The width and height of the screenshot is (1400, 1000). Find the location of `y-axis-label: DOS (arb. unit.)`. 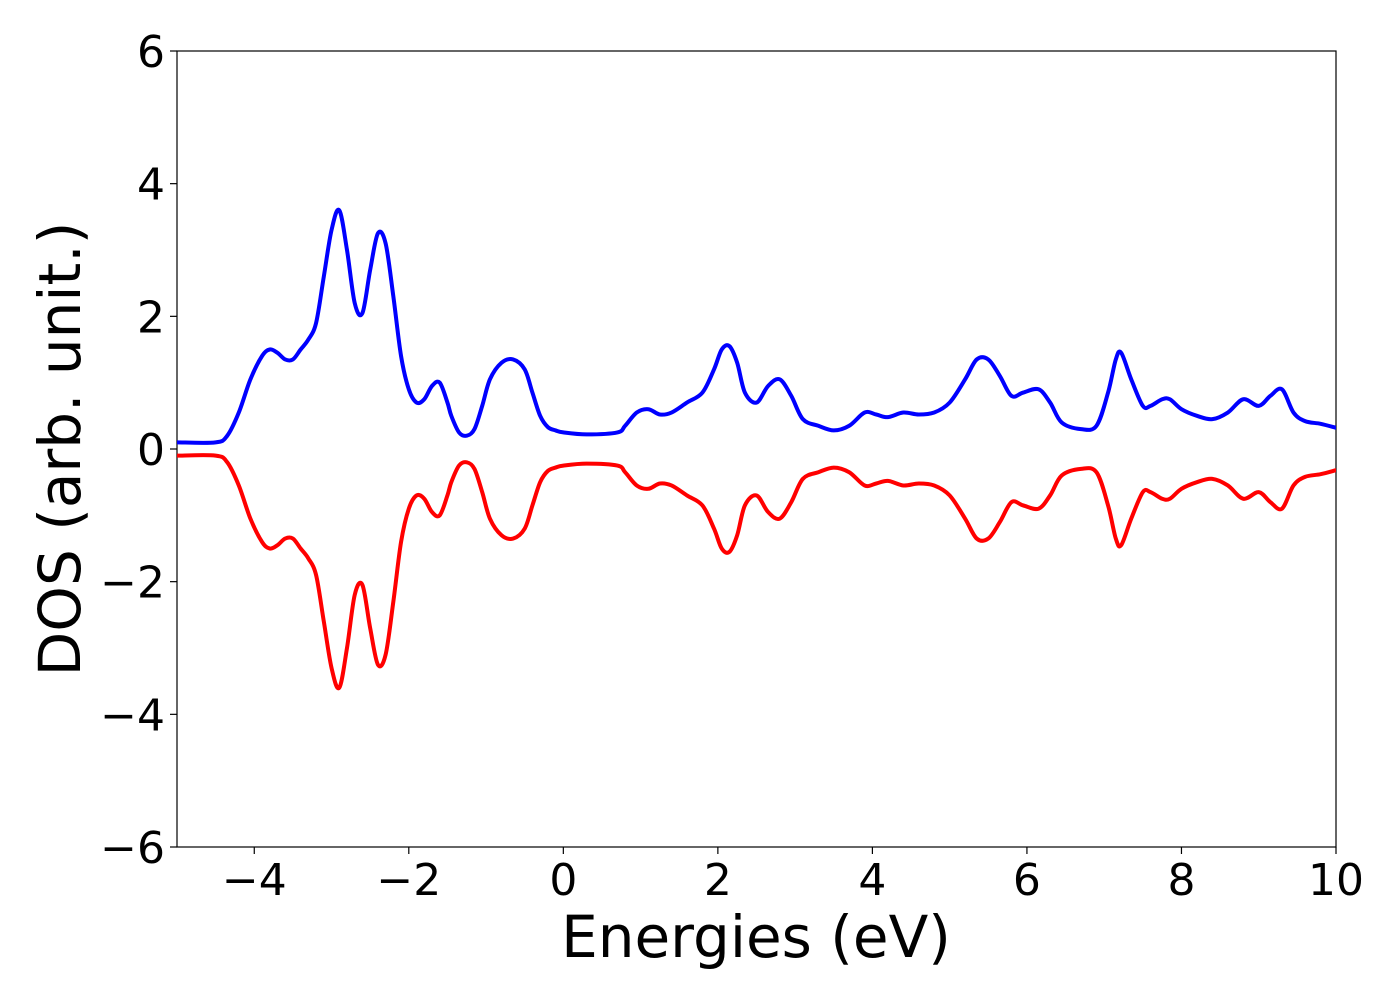

y-axis-label: DOS (arb. unit.) is located at coordinates (60, 449).